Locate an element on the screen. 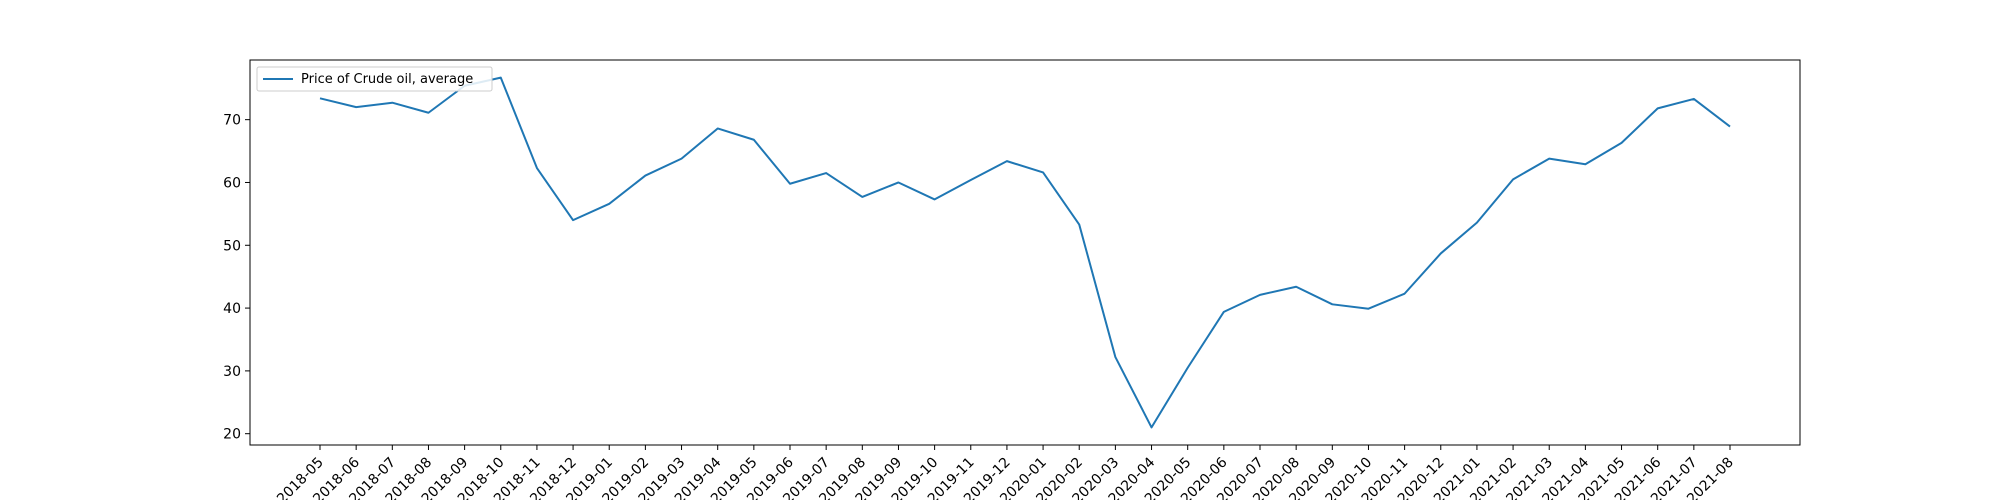 This screenshot has height=504, width=2000. legend: Price of Crude oil, average is located at coordinates (374, 79).